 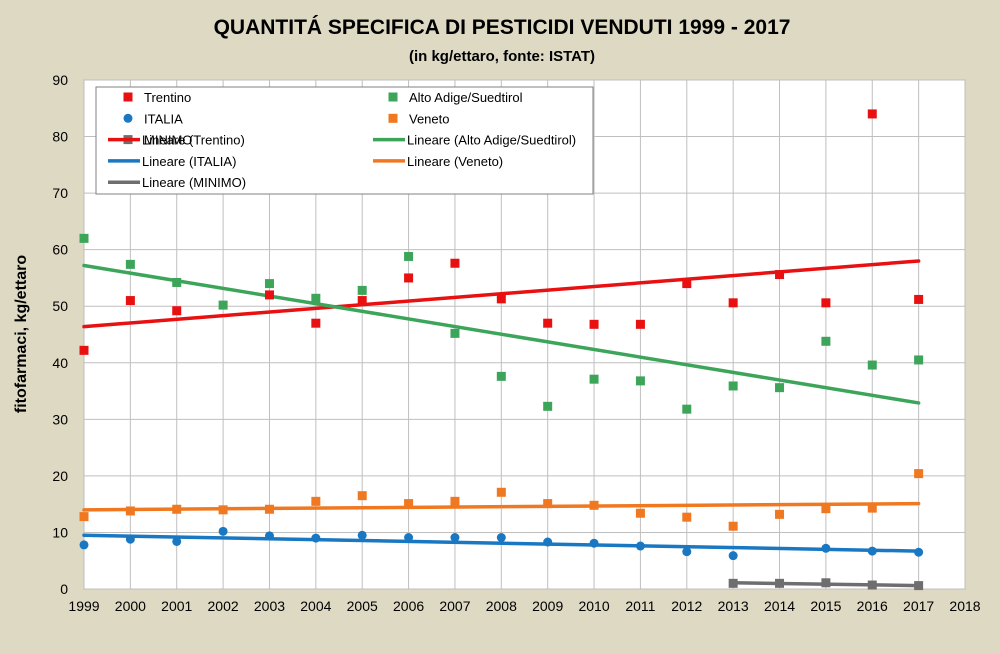 I want to click on y-axis-ticks: 0 10 20 30 40 50 60 70 80 90, so click(x=60, y=334).